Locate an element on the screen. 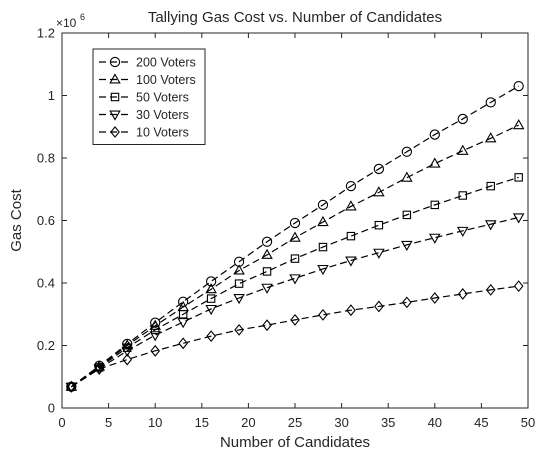 The image size is (550, 457). legend-marker-circle is located at coordinates (115, 62).